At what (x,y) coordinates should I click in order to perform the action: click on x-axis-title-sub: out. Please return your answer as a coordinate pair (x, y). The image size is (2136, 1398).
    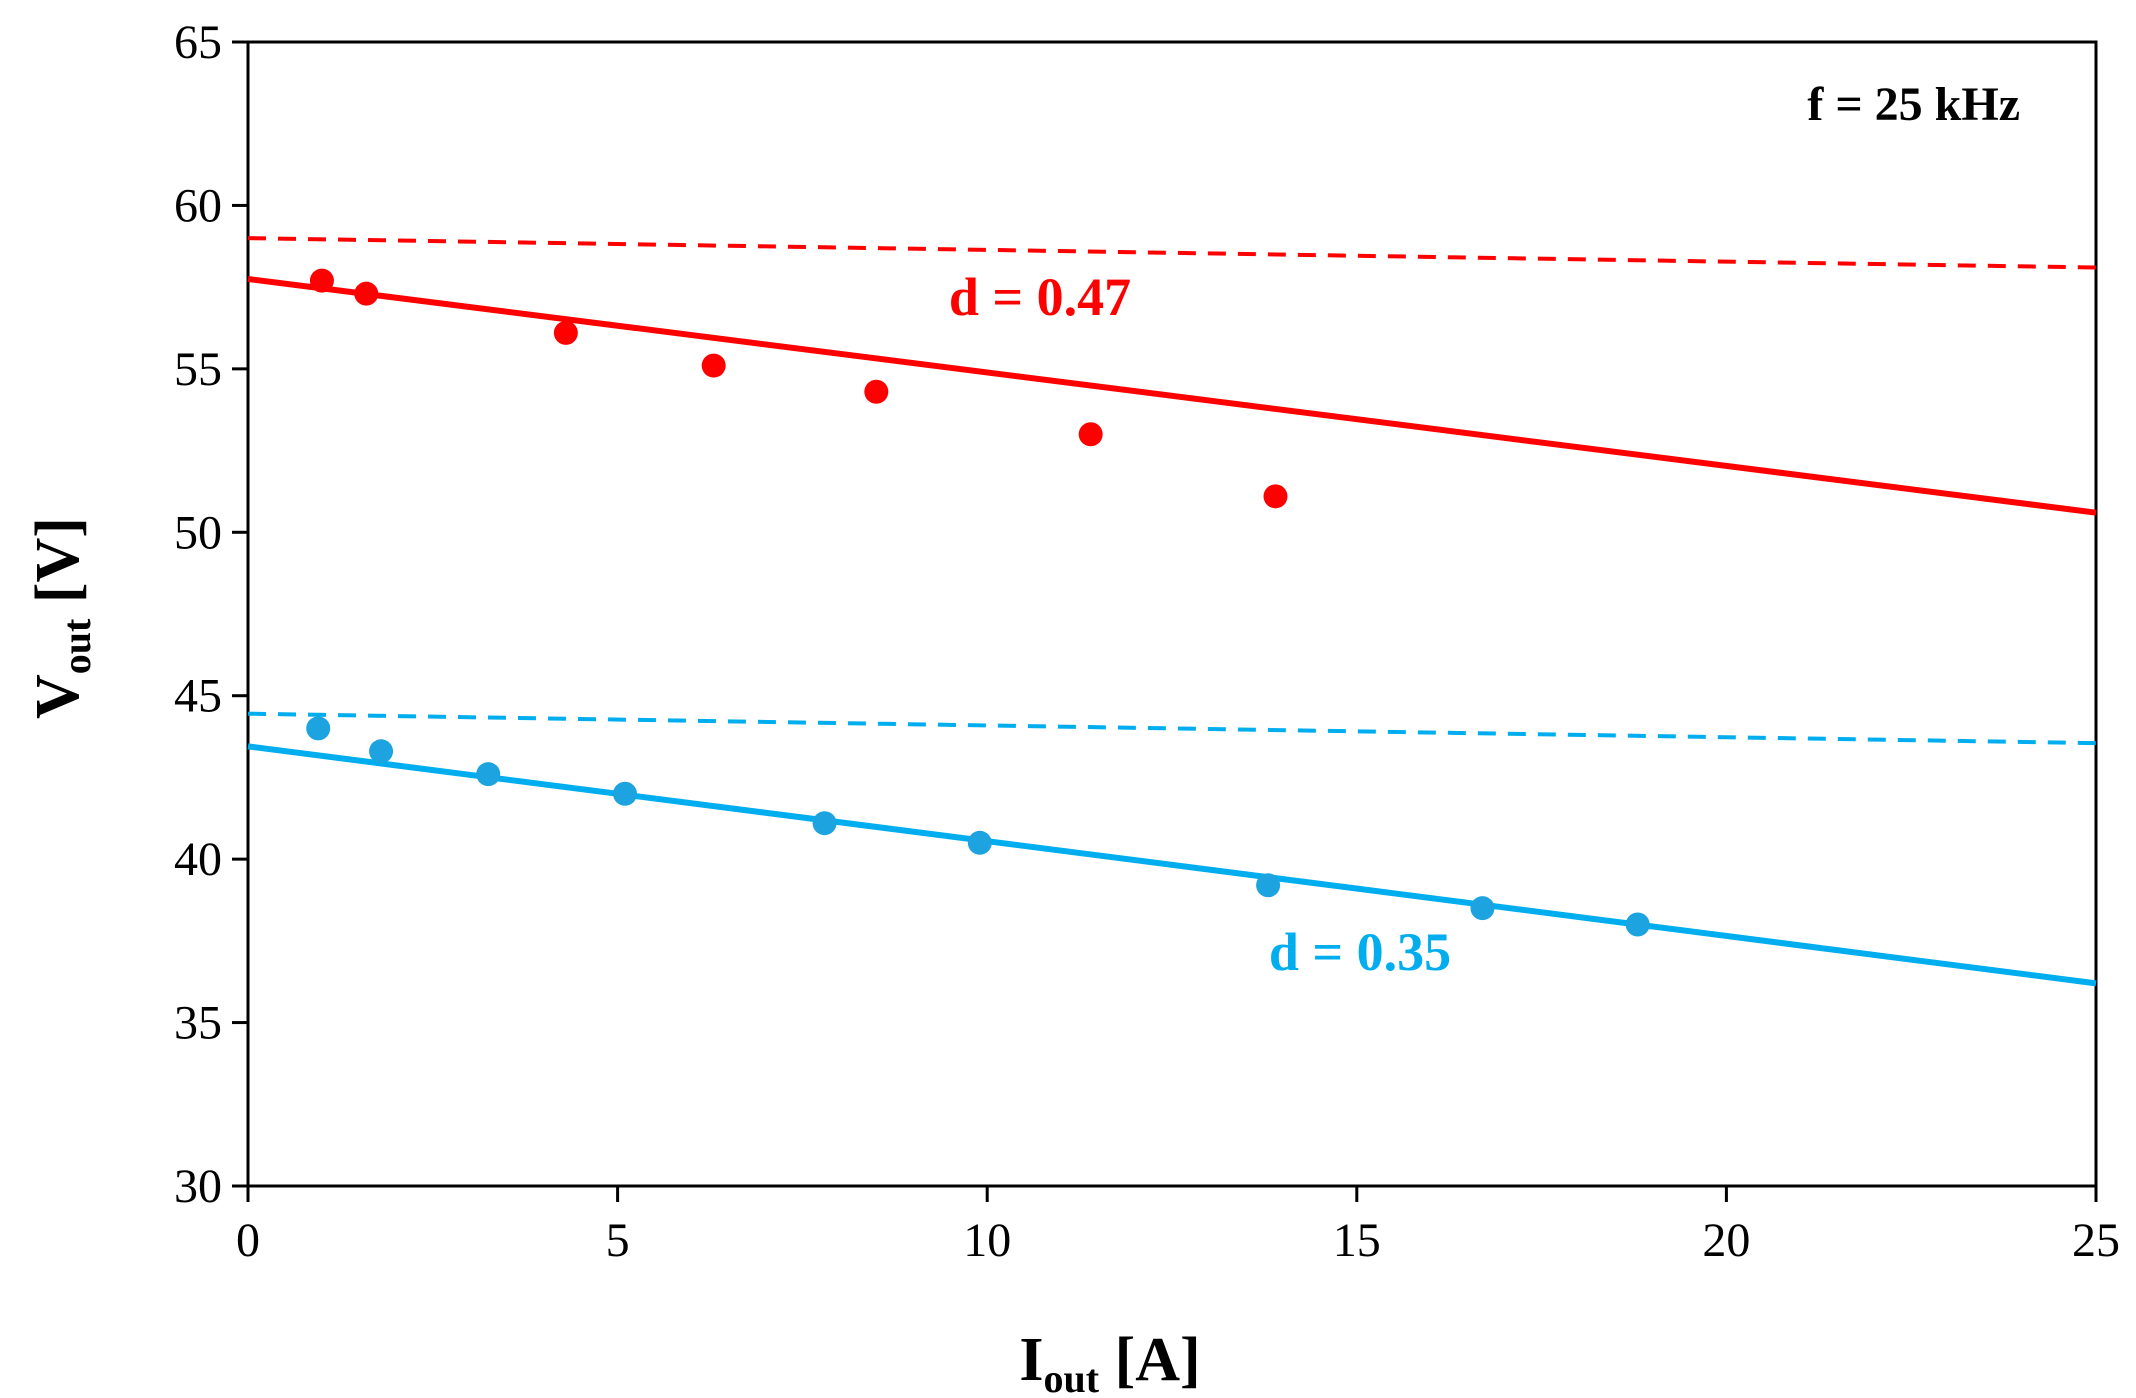
    Looking at the image, I should click on (1071, 1377).